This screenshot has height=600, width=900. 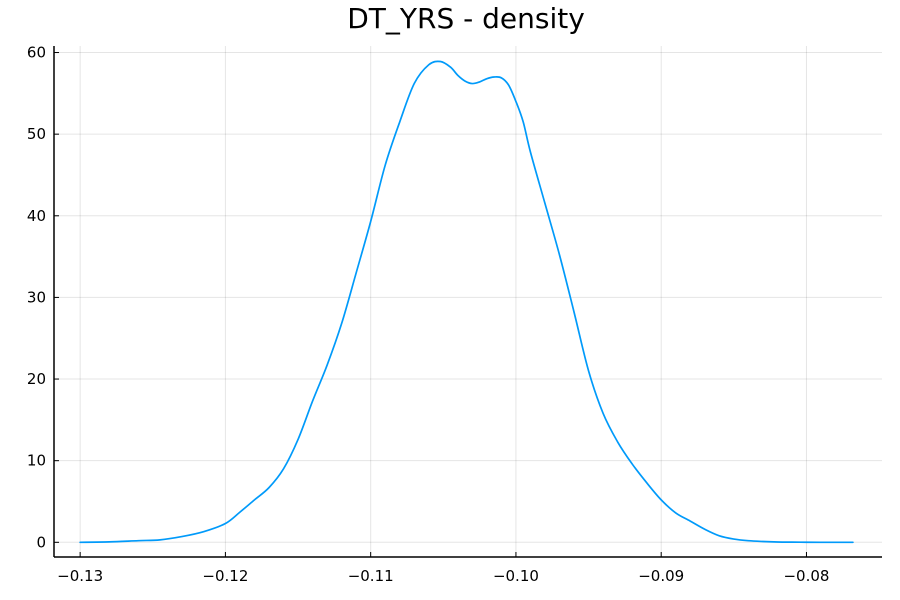 I want to click on x-tick-label: −0.08, so click(x=806, y=576).